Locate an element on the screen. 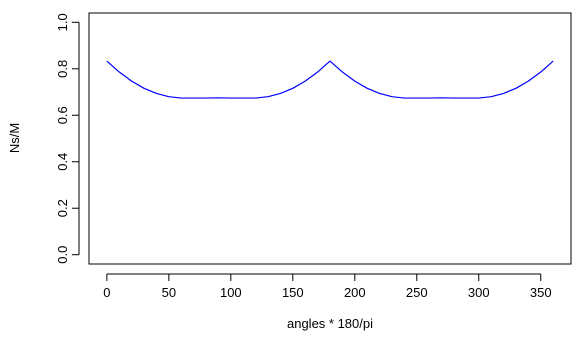 The image size is (581, 340). series-line is located at coordinates (330, 79).